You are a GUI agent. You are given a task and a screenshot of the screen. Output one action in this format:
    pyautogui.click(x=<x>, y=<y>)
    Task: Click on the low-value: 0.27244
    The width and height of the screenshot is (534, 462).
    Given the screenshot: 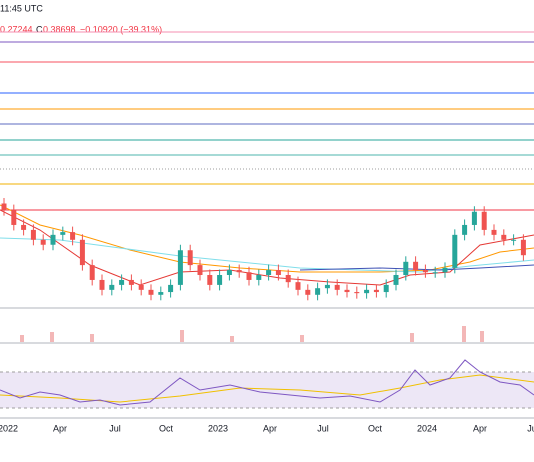 What is the action you would take?
    pyautogui.click(x=16, y=29)
    